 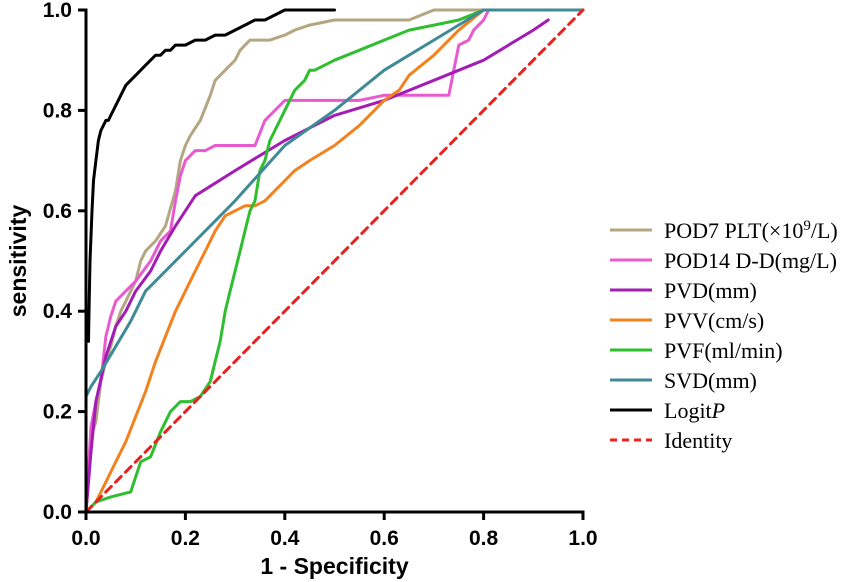 I want to click on x-ticks: 0.0 0.2 0.4 0.6 0.8 1.0, so click(x=334, y=531).